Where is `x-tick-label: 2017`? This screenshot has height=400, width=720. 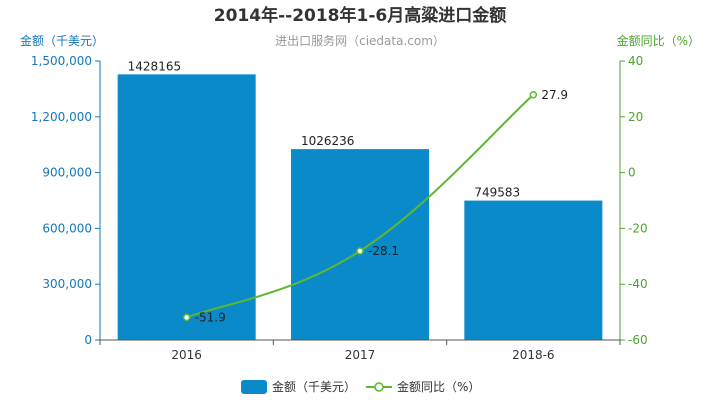
x-tick-label: 2017 is located at coordinates (360, 355).